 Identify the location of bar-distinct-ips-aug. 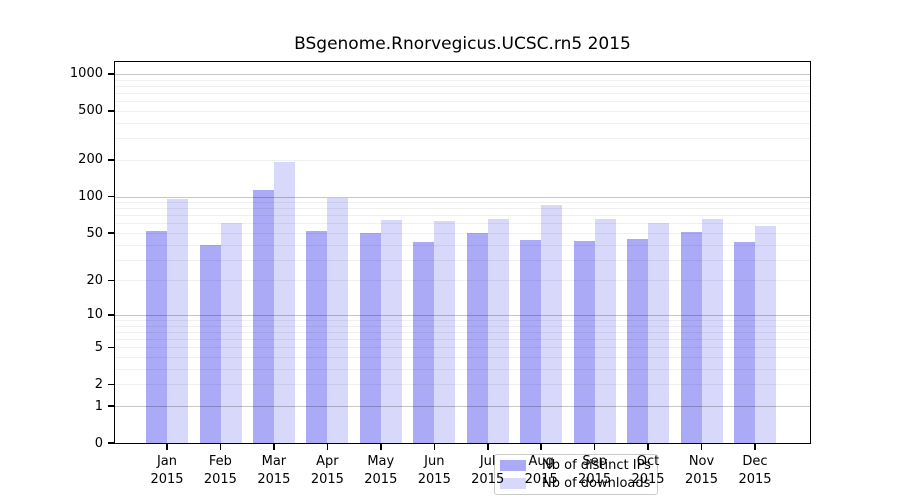
(531, 341).